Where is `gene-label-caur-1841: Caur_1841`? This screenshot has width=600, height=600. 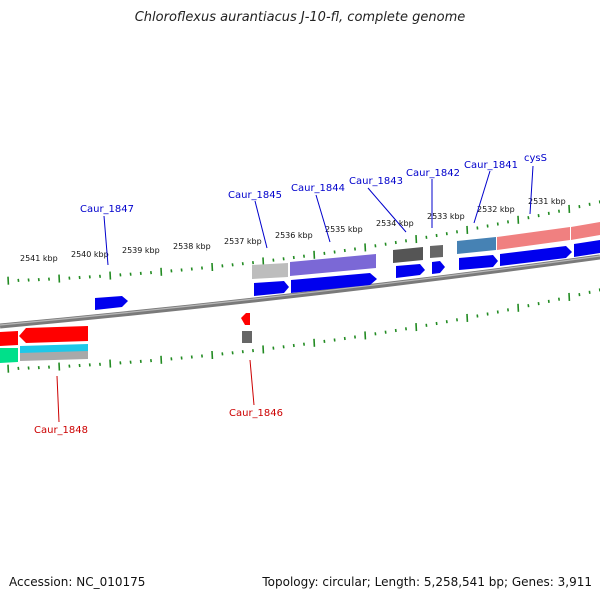 gene-label-caur-1841: Caur_1841 is located at coordinates (491, 165).